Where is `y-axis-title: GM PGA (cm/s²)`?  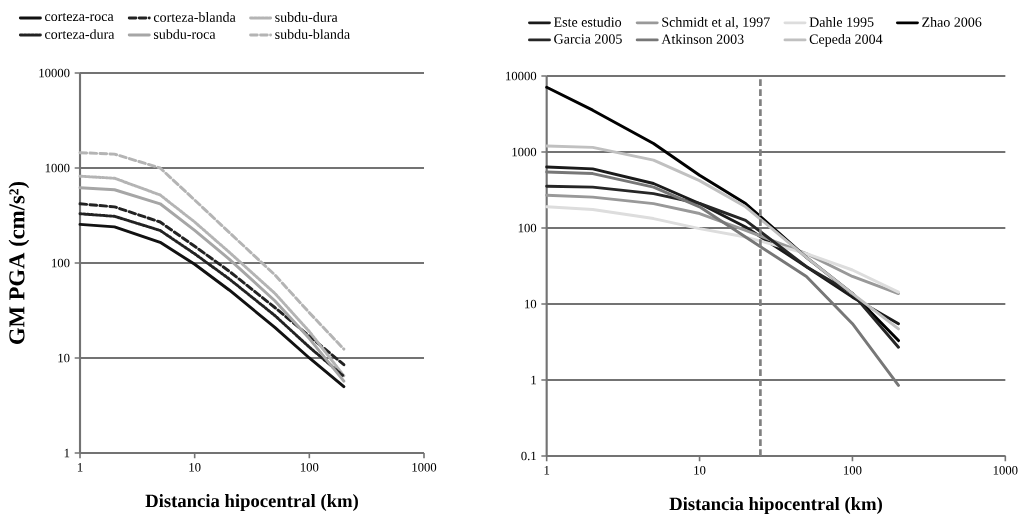
y-axis-title: GM PGA (cm/s²) is located at coordinates (19, 262).